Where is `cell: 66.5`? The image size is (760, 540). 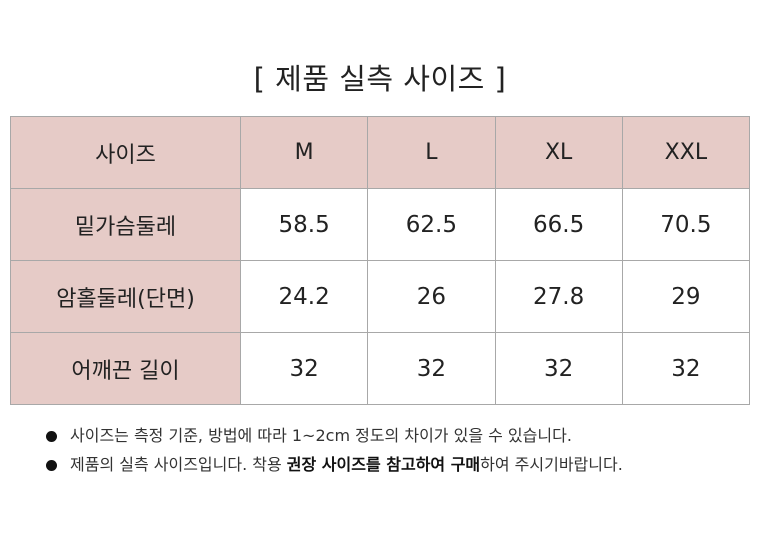
cell: 66.5 is located at coordinates (558, 224).